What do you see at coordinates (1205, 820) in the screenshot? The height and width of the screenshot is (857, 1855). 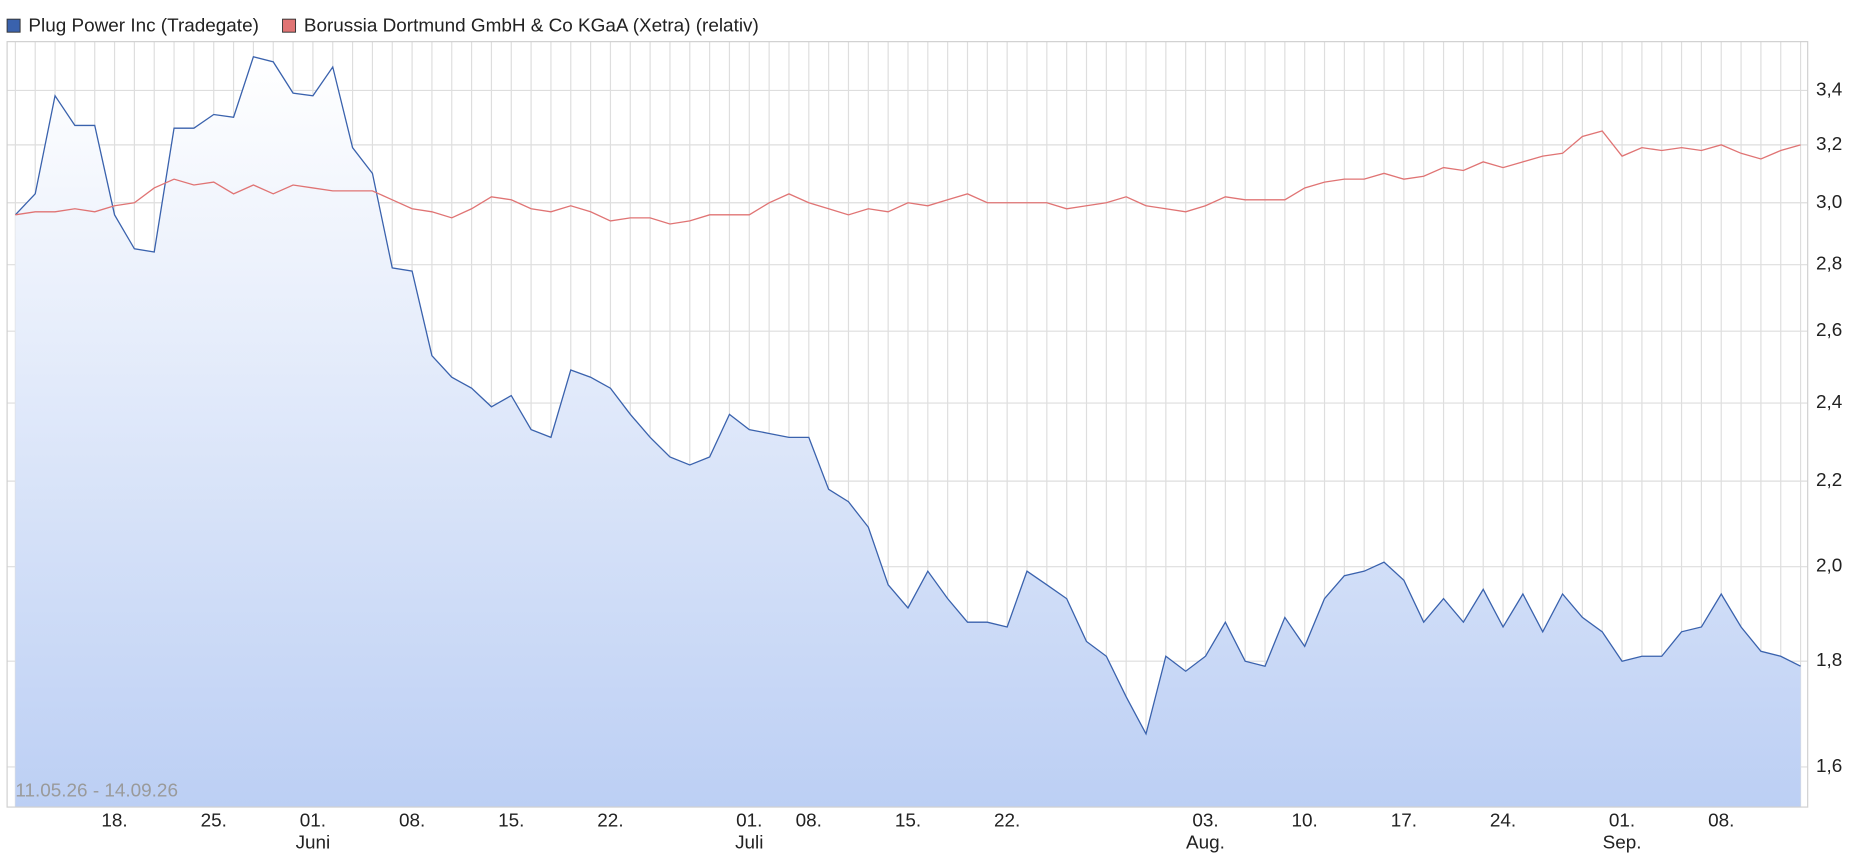 I see `x-tick-label: 03.` at bounding box center [1205, 820].